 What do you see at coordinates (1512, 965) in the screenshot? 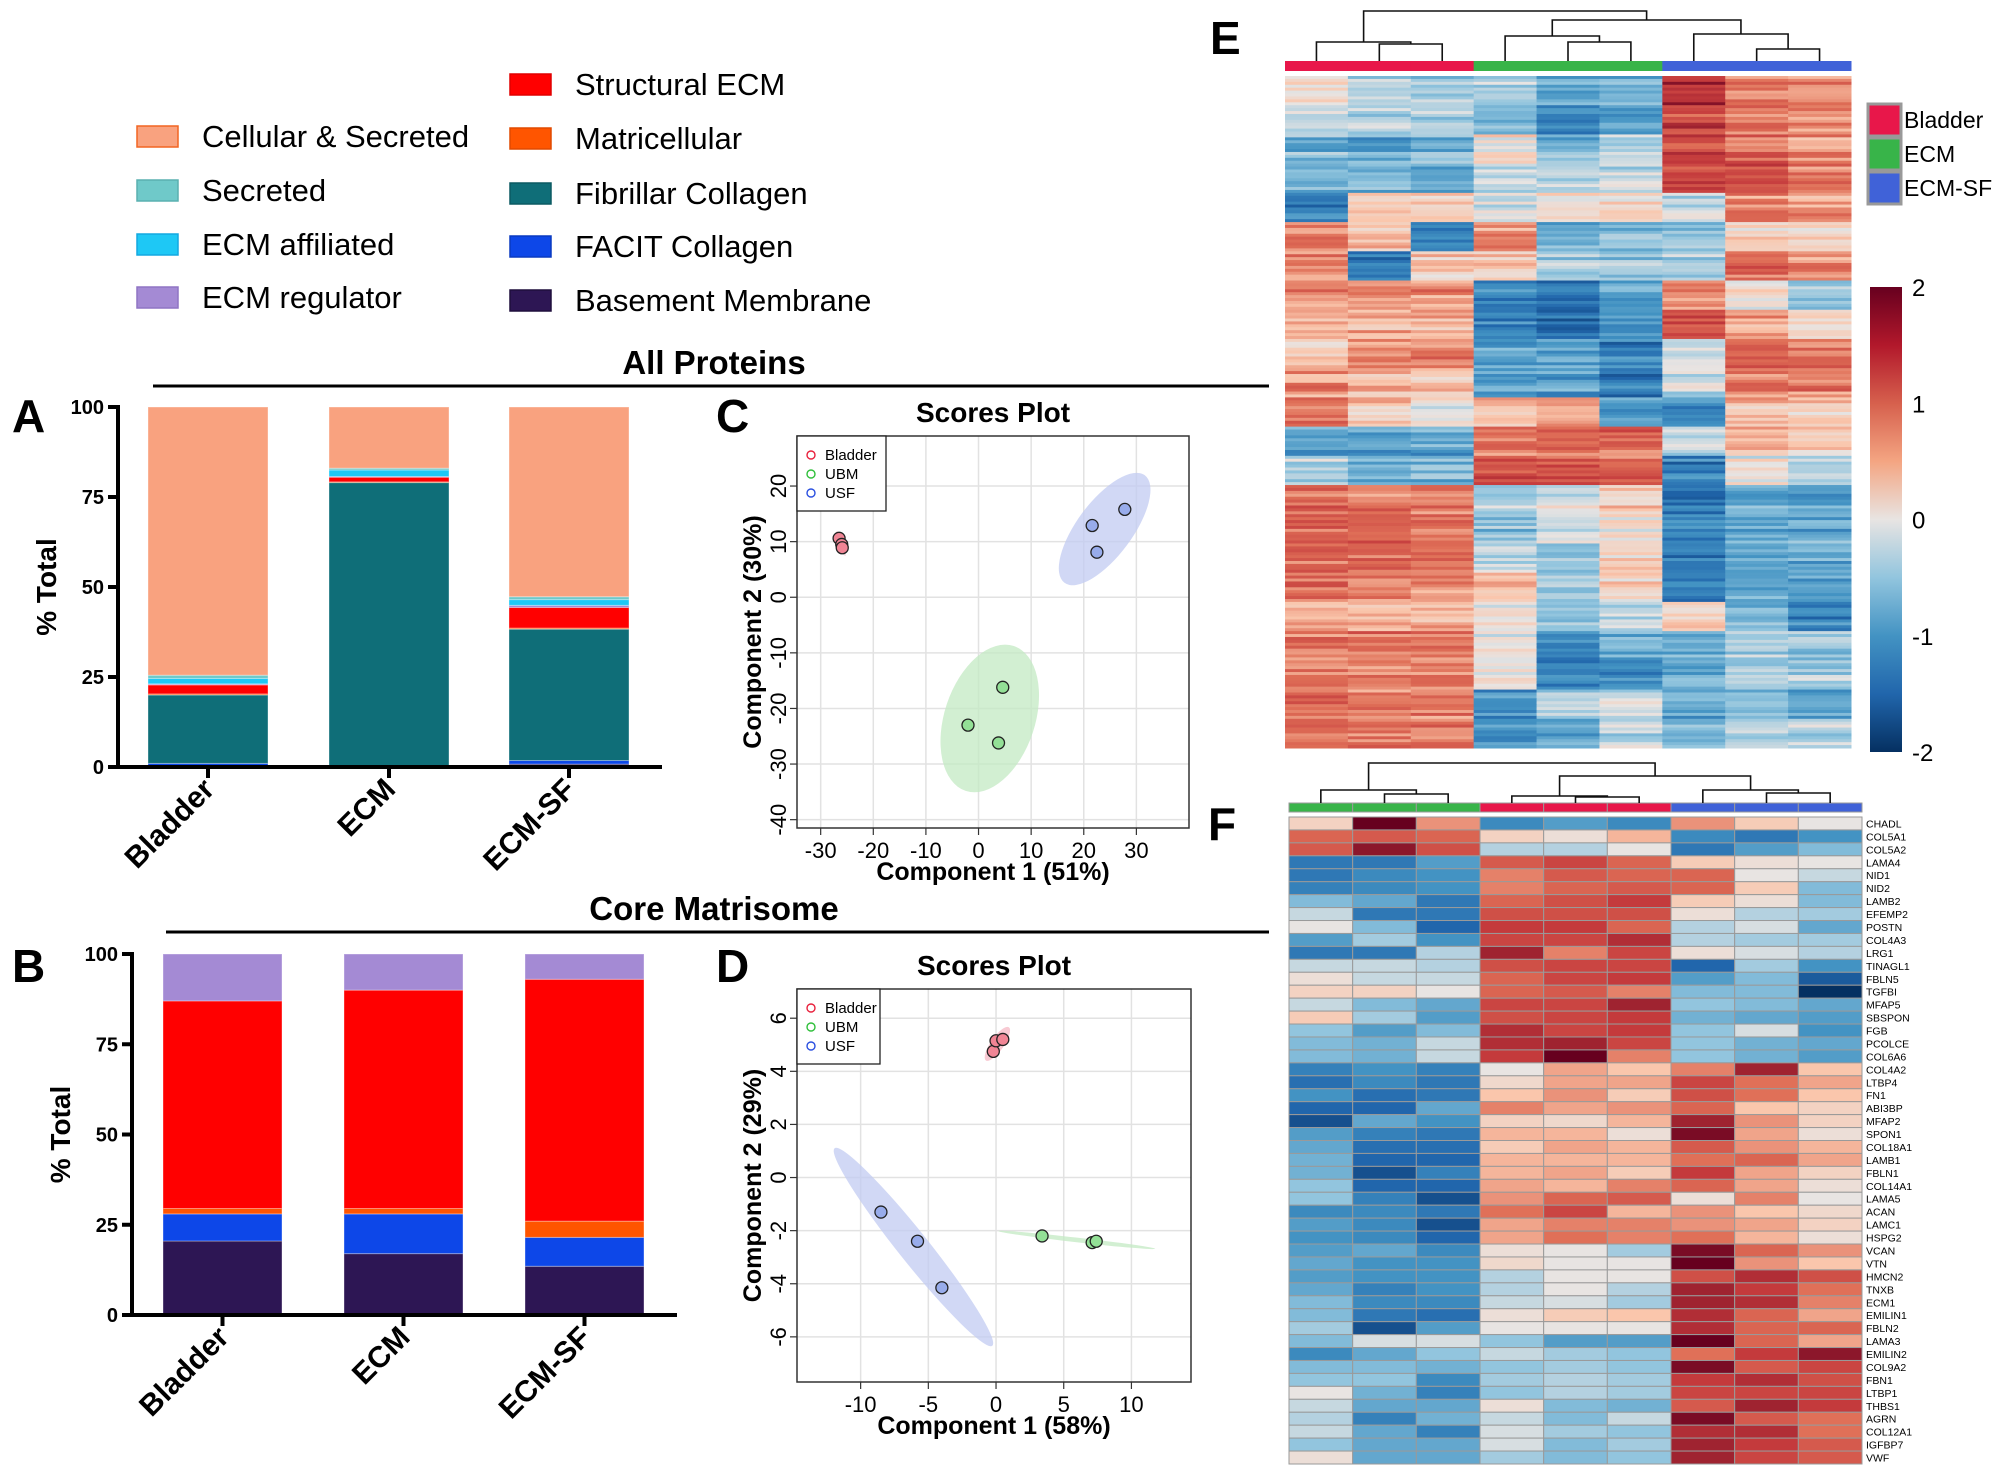
I see `heatmap-cell-tinagl1` at bounding box center [1512, 965].